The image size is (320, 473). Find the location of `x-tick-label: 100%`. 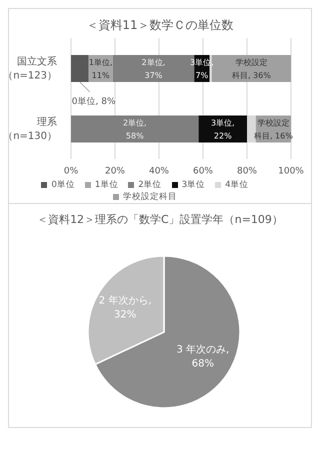

x-tick-label: 100% is located at coordinates (291, 171).